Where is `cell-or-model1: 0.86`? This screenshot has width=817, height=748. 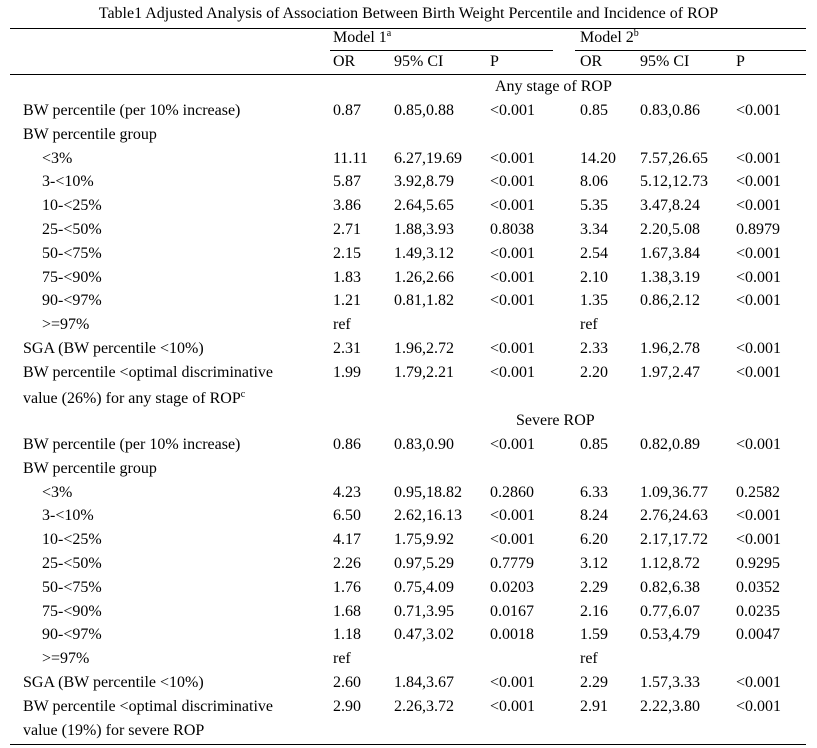
cell-or-model1: 0.86 is located at coordinates (347, 444).